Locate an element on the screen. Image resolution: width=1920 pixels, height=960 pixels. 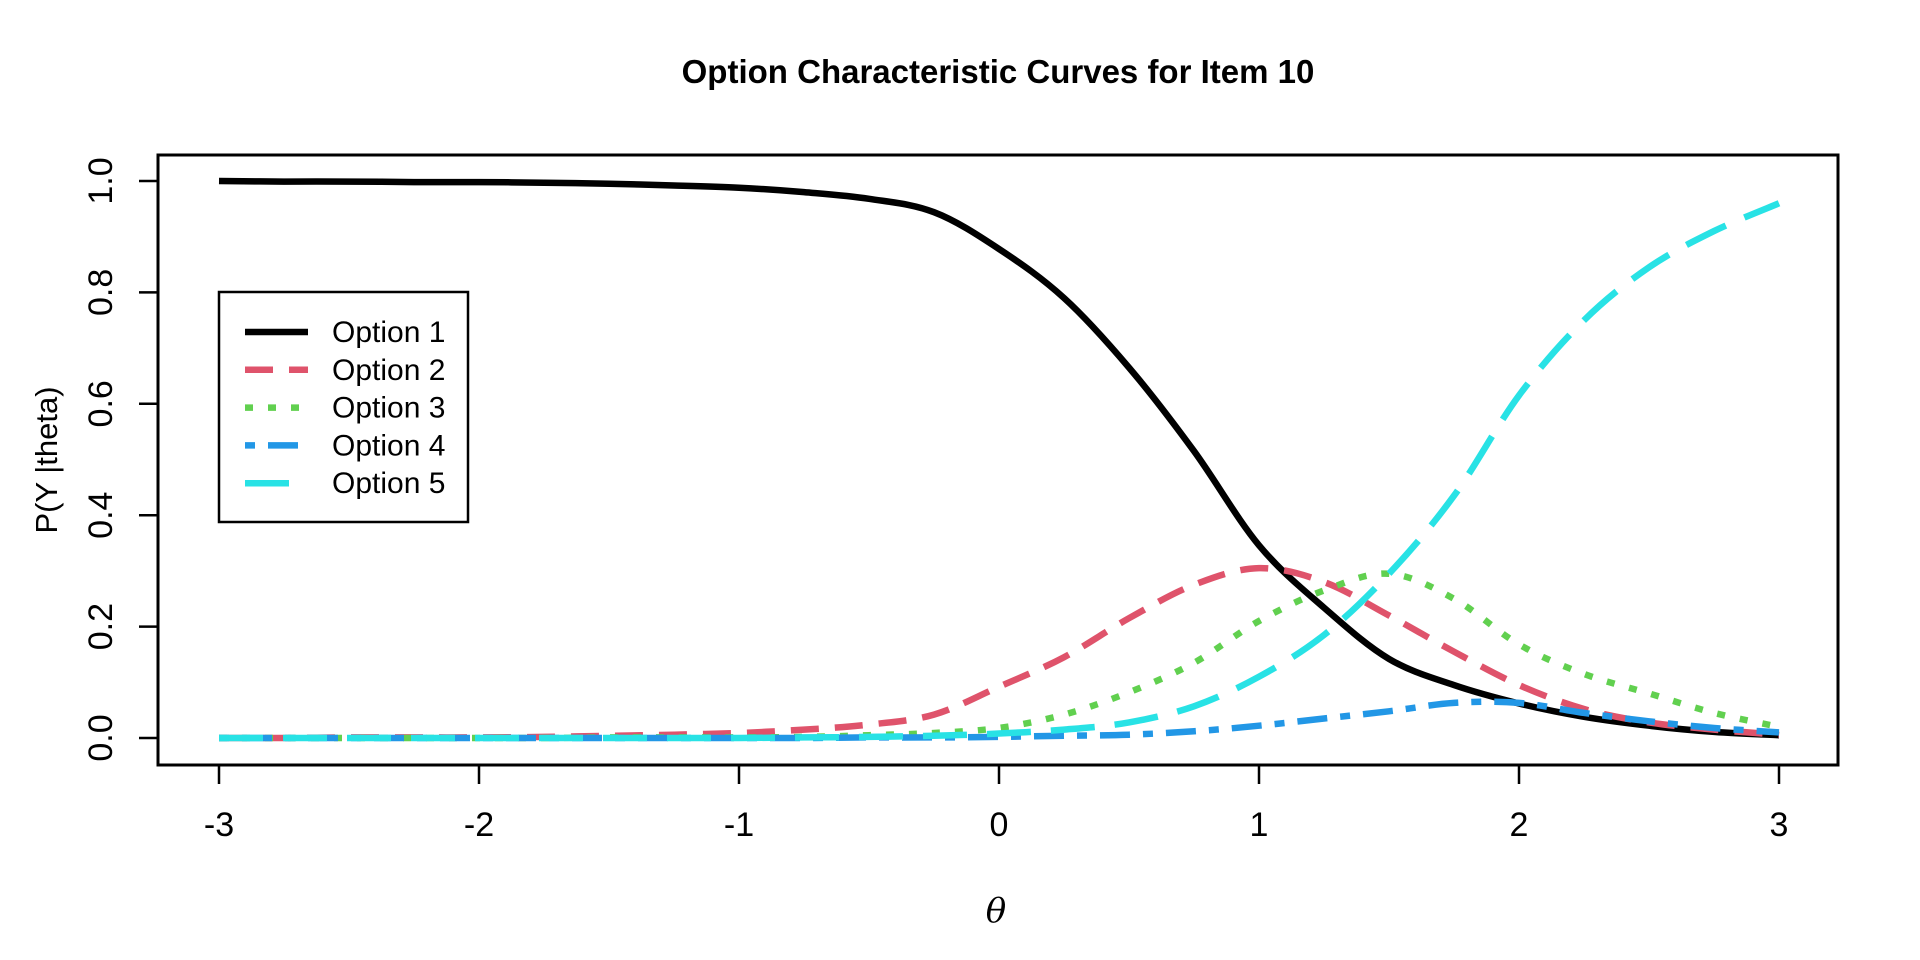
y-tick-label: 1.0 is located at coordinates (101, 180).